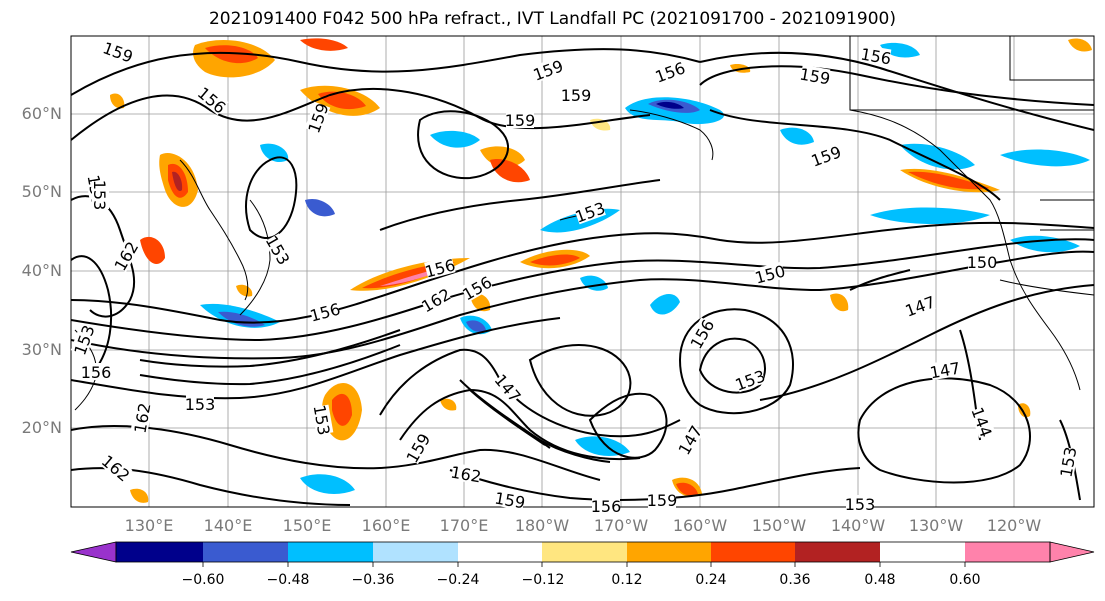  Describe the element at coordinates (936, 525) in the screenshot. I see `lon-label-130w: 130°W` at that location.